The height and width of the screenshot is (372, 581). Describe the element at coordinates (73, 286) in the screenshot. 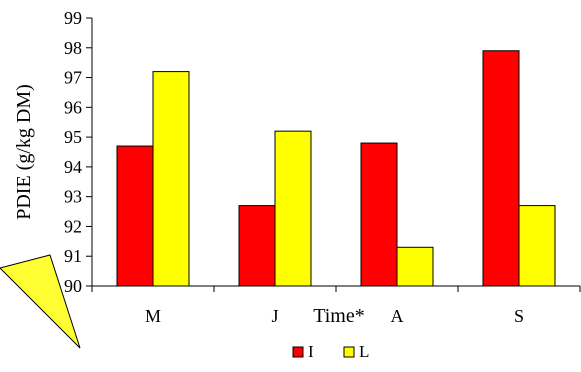

I see `y-tick-label: 90` at that location.